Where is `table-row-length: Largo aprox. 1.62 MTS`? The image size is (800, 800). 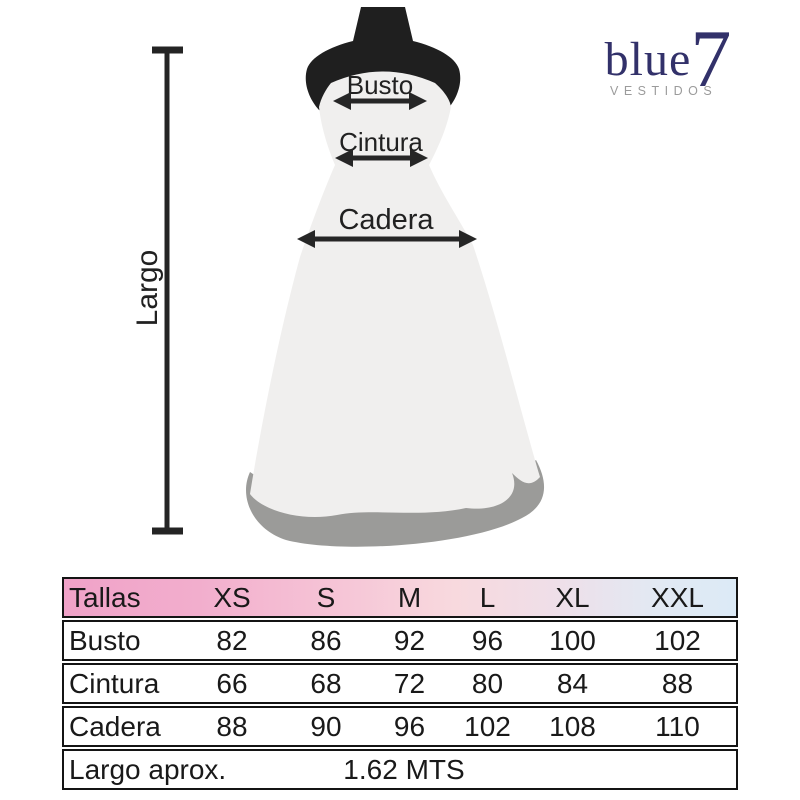 table-row-length: Largo aprox. 1.62 MTS is located at coordinates (400, 769).